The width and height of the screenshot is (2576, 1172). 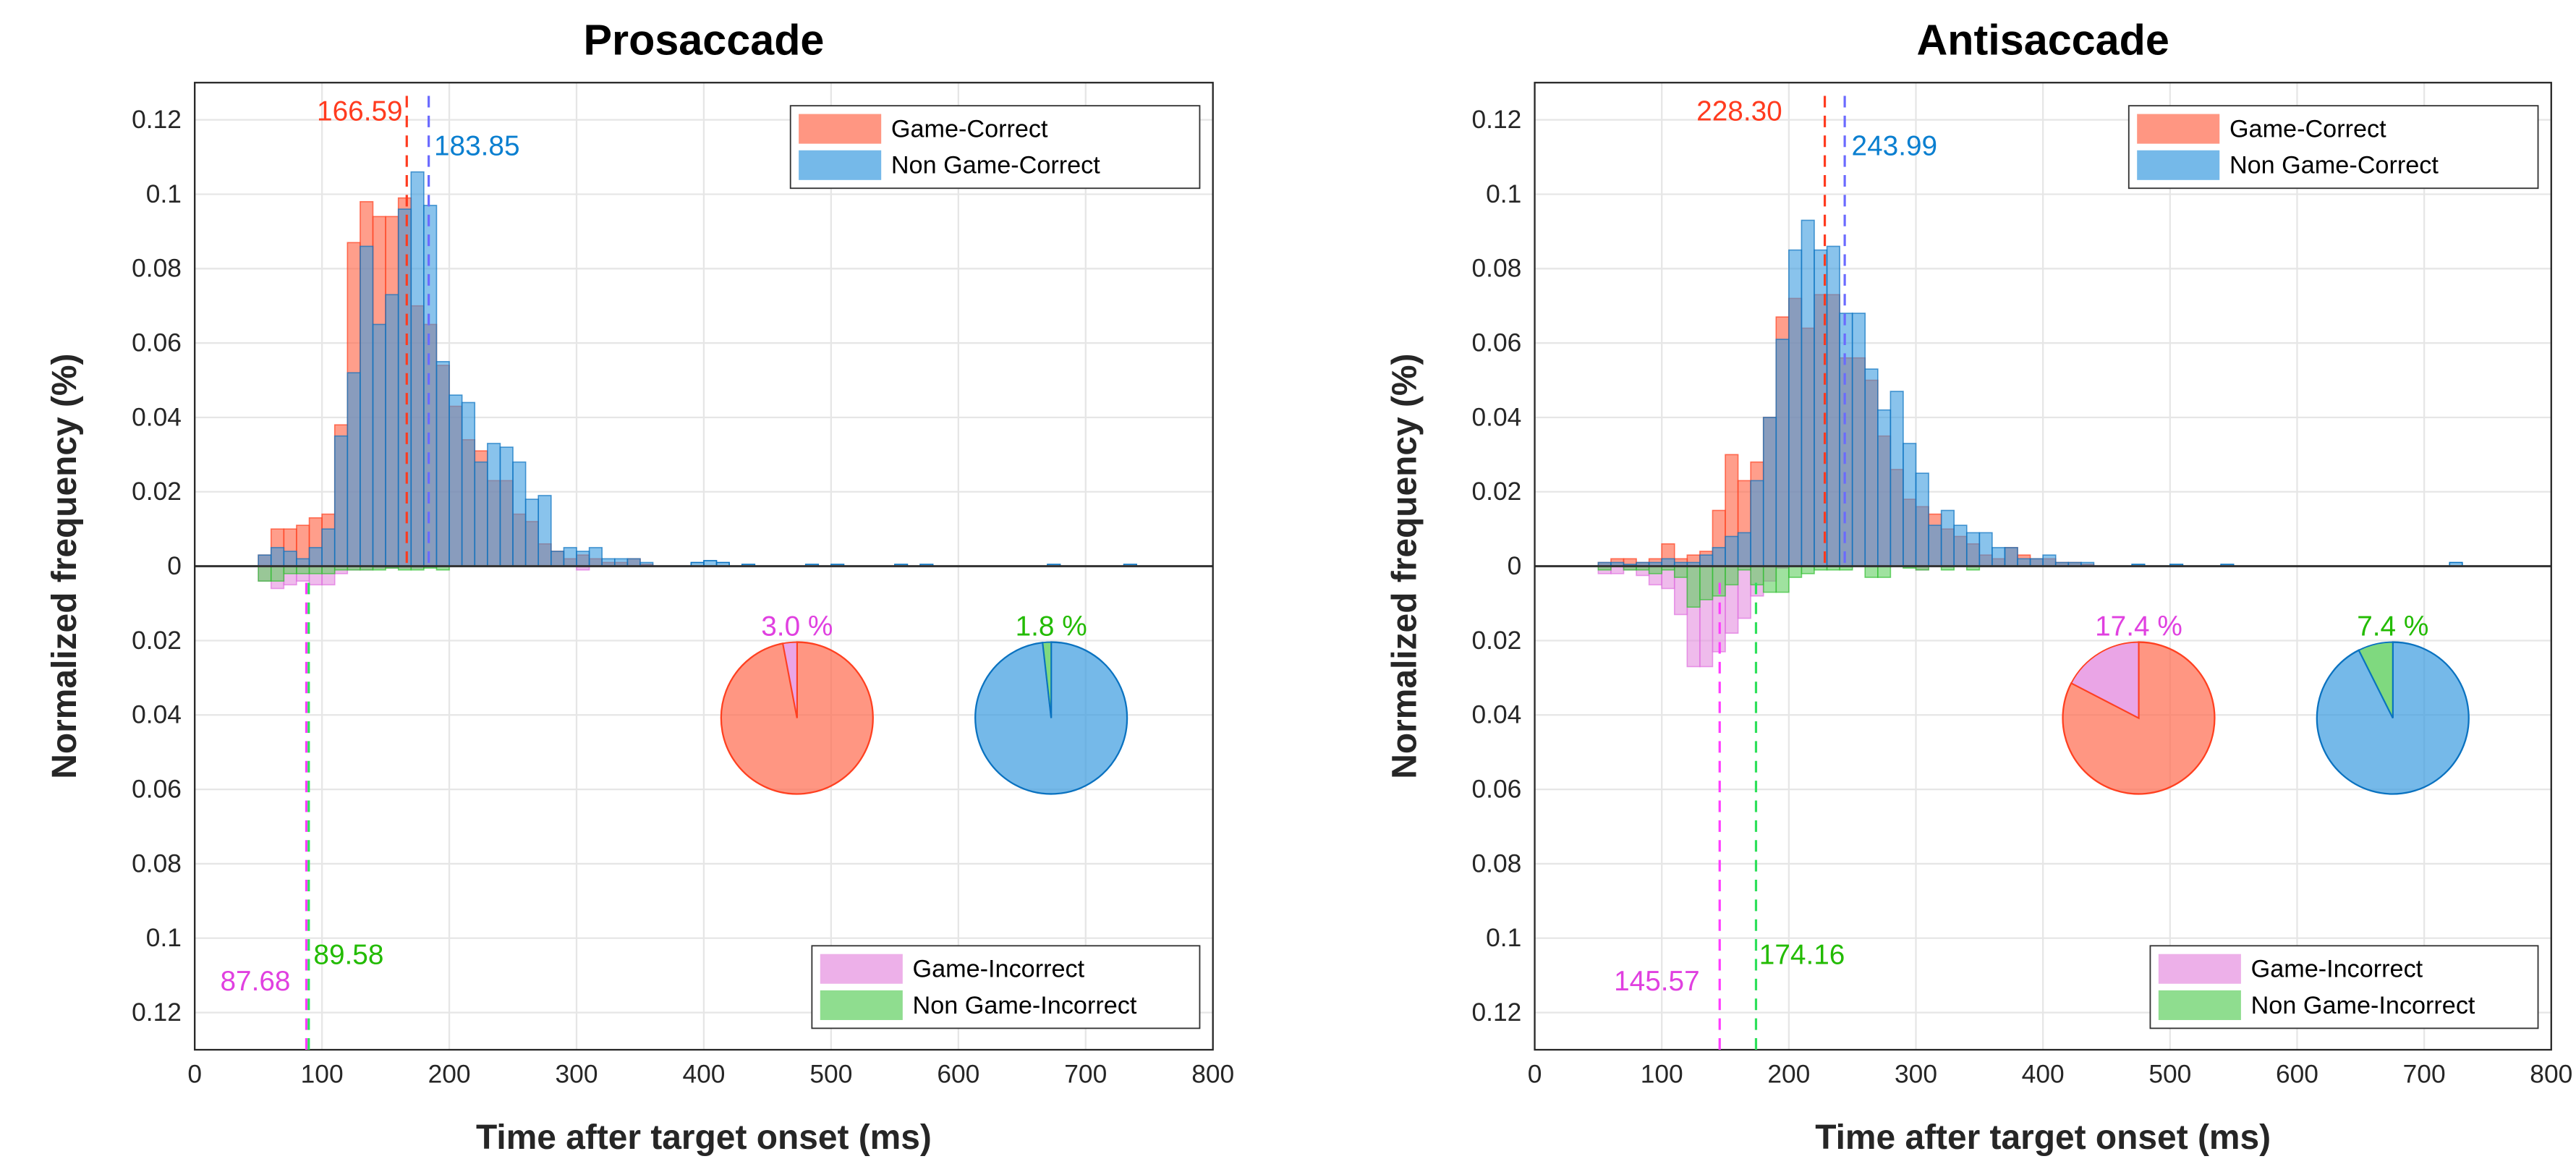 I want to click on y-tick-label: 0.04, so click(x=157, y=417).